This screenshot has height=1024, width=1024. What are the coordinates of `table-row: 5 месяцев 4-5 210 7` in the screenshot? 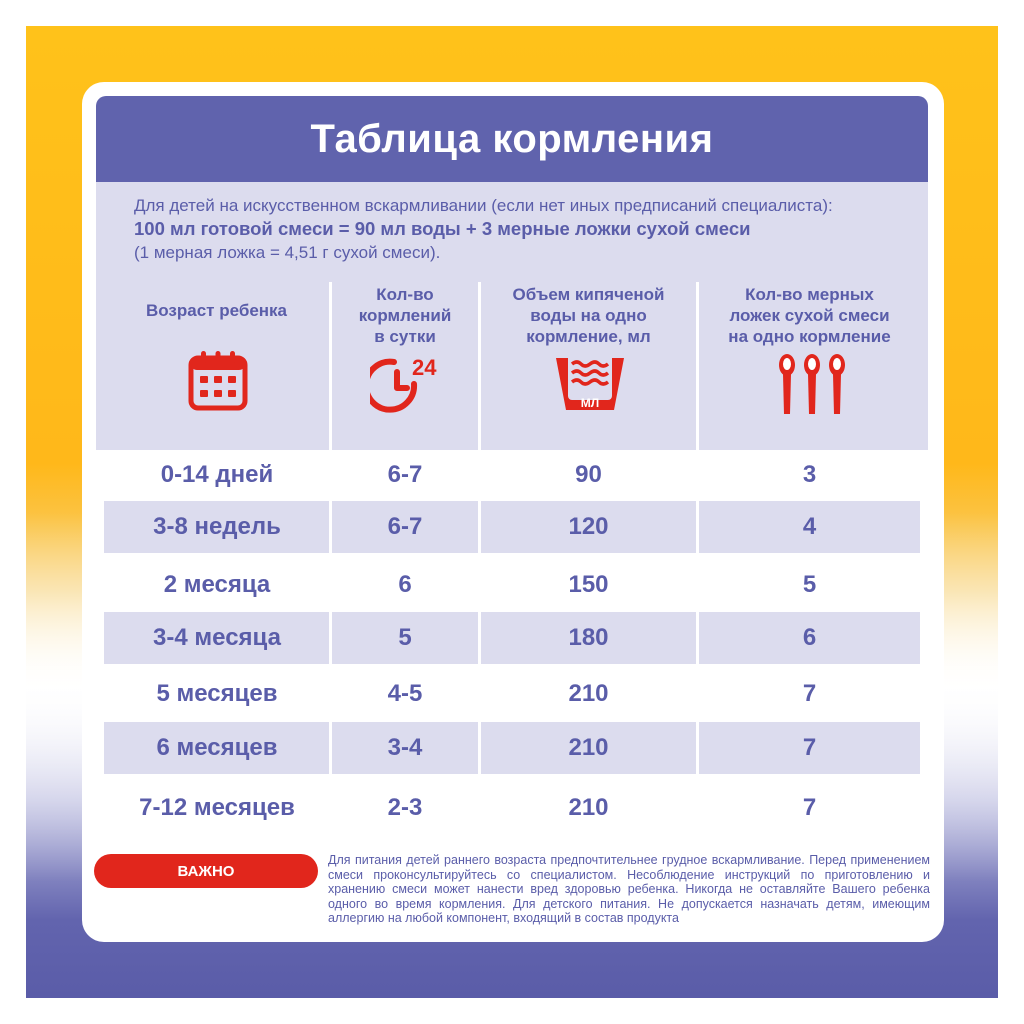 It's located at (512, 694).